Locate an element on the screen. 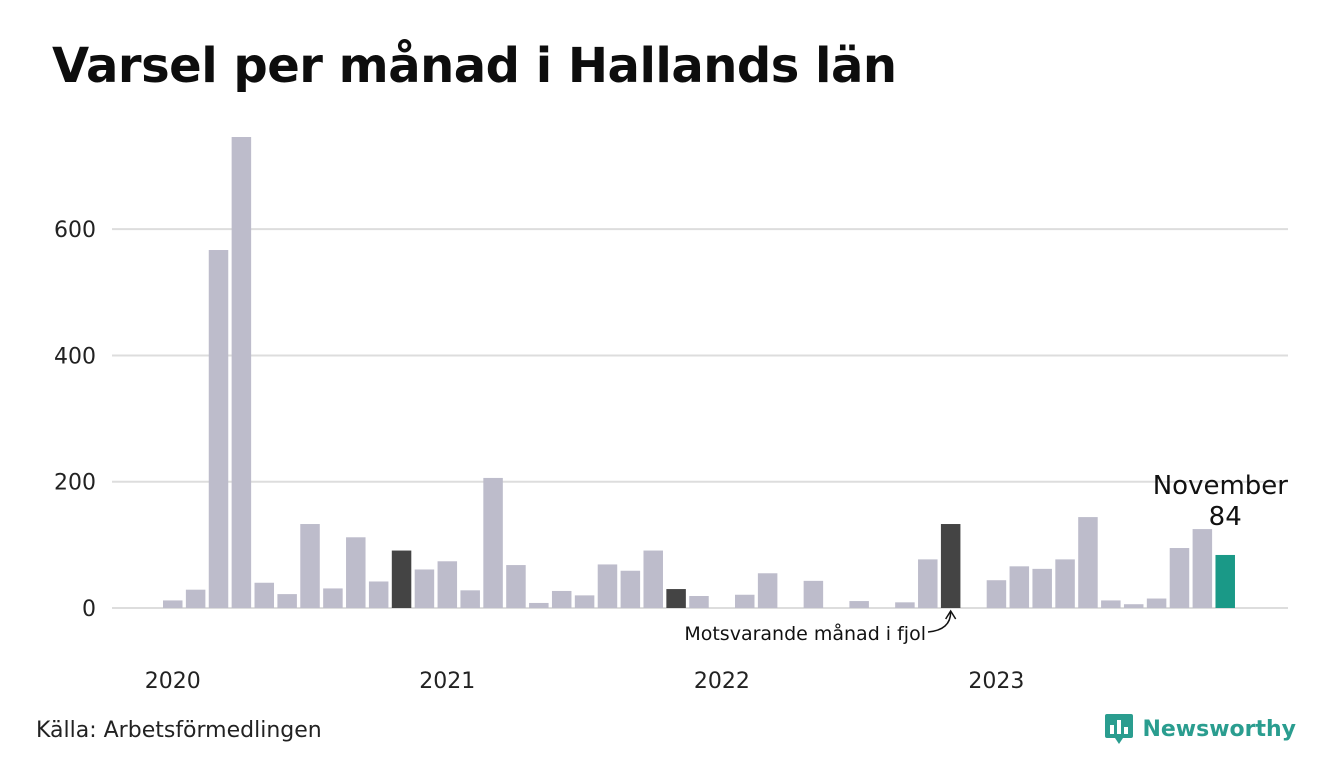 This screenshot has width=1340, height=780. chart-title: Varsel per månad i Hallands län is located at coordinates (474, 66).